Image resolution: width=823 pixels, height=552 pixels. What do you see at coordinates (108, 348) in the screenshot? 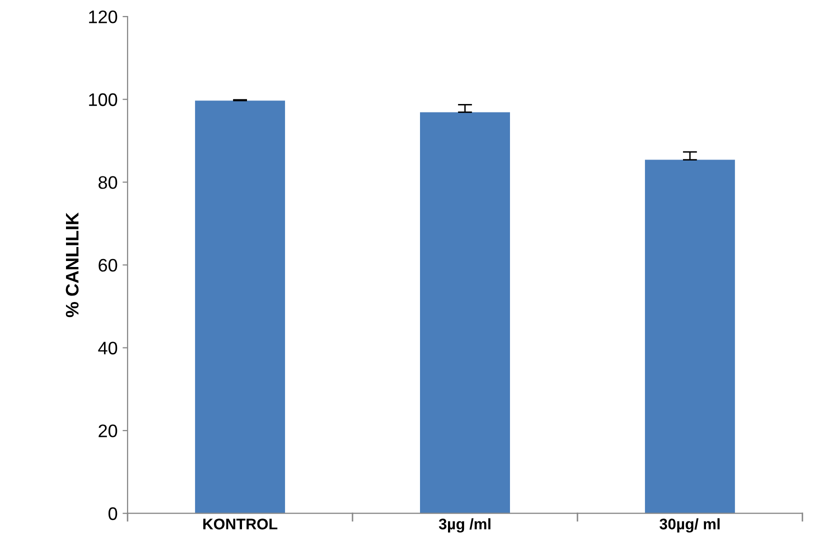
I see `y-tick-label: 40` at bounding box center [108, 348].